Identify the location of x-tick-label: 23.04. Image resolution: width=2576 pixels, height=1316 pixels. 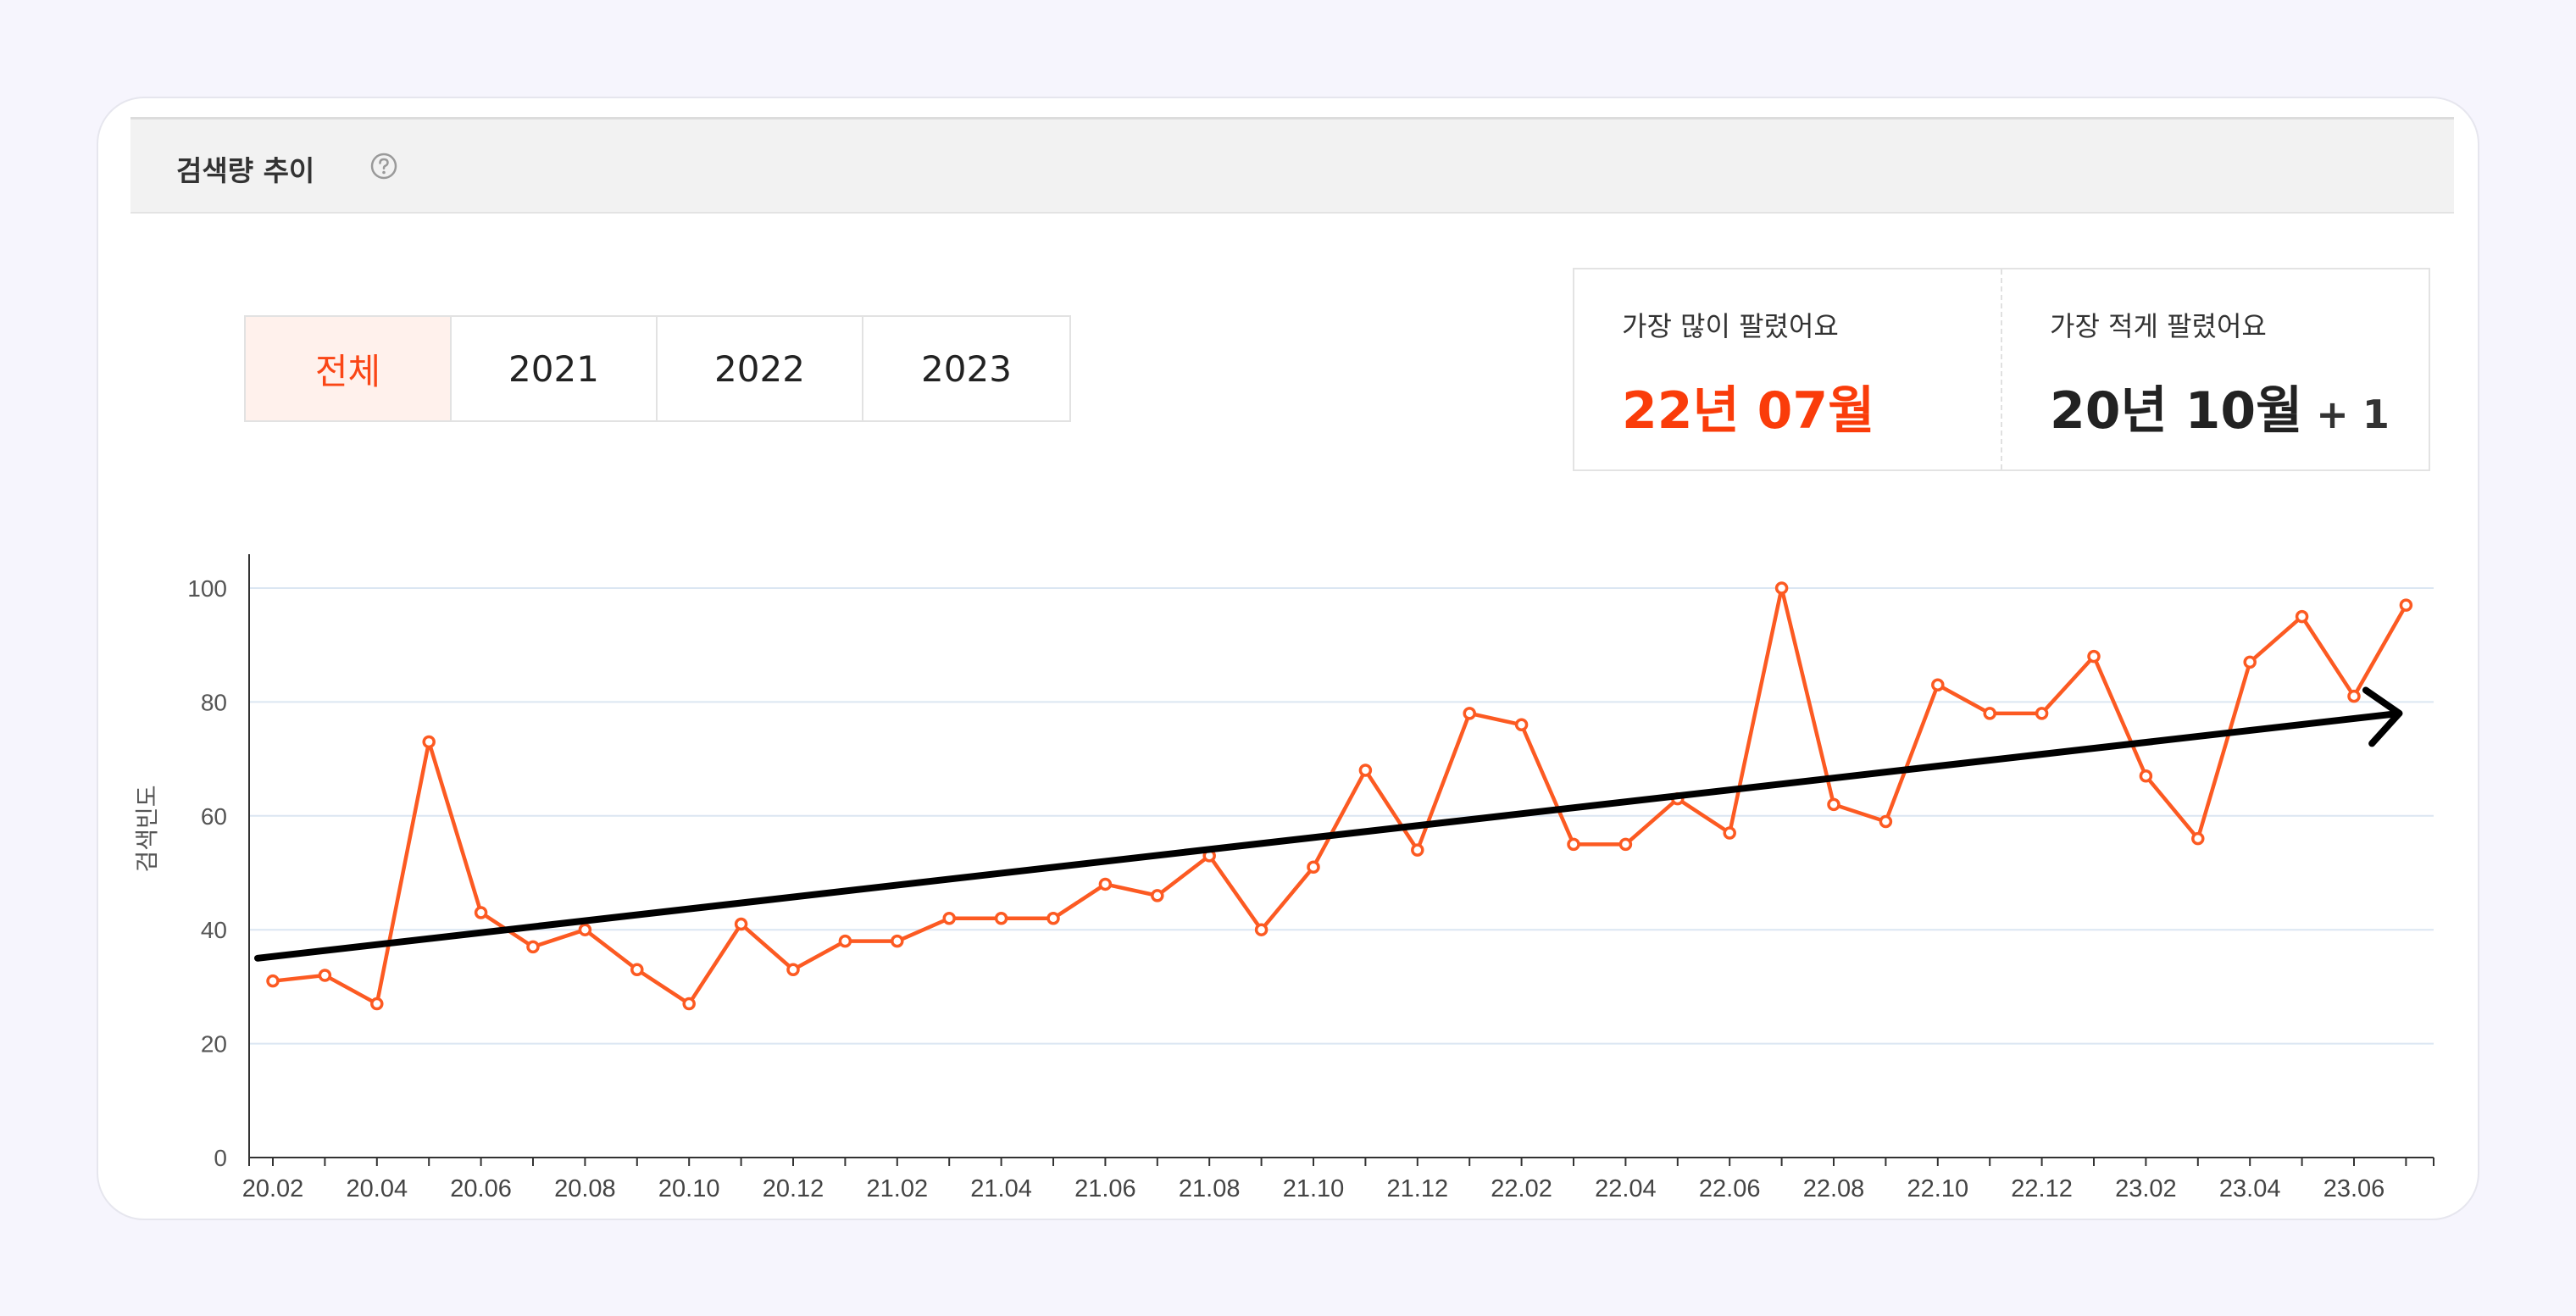
(2250, 1188).